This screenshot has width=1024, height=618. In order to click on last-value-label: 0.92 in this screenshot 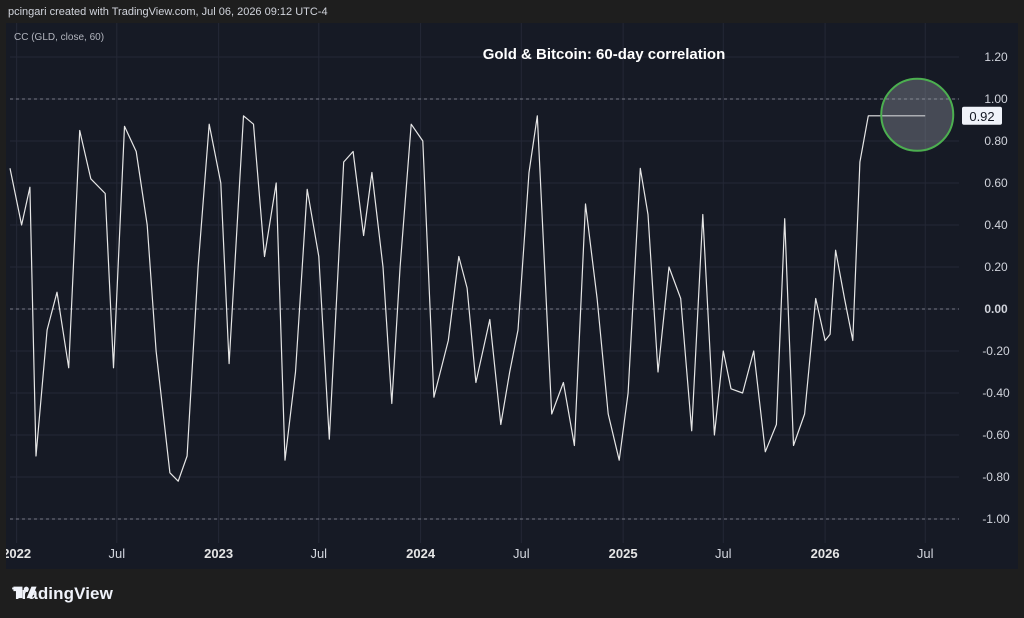, I will do `click(981, 116)`.